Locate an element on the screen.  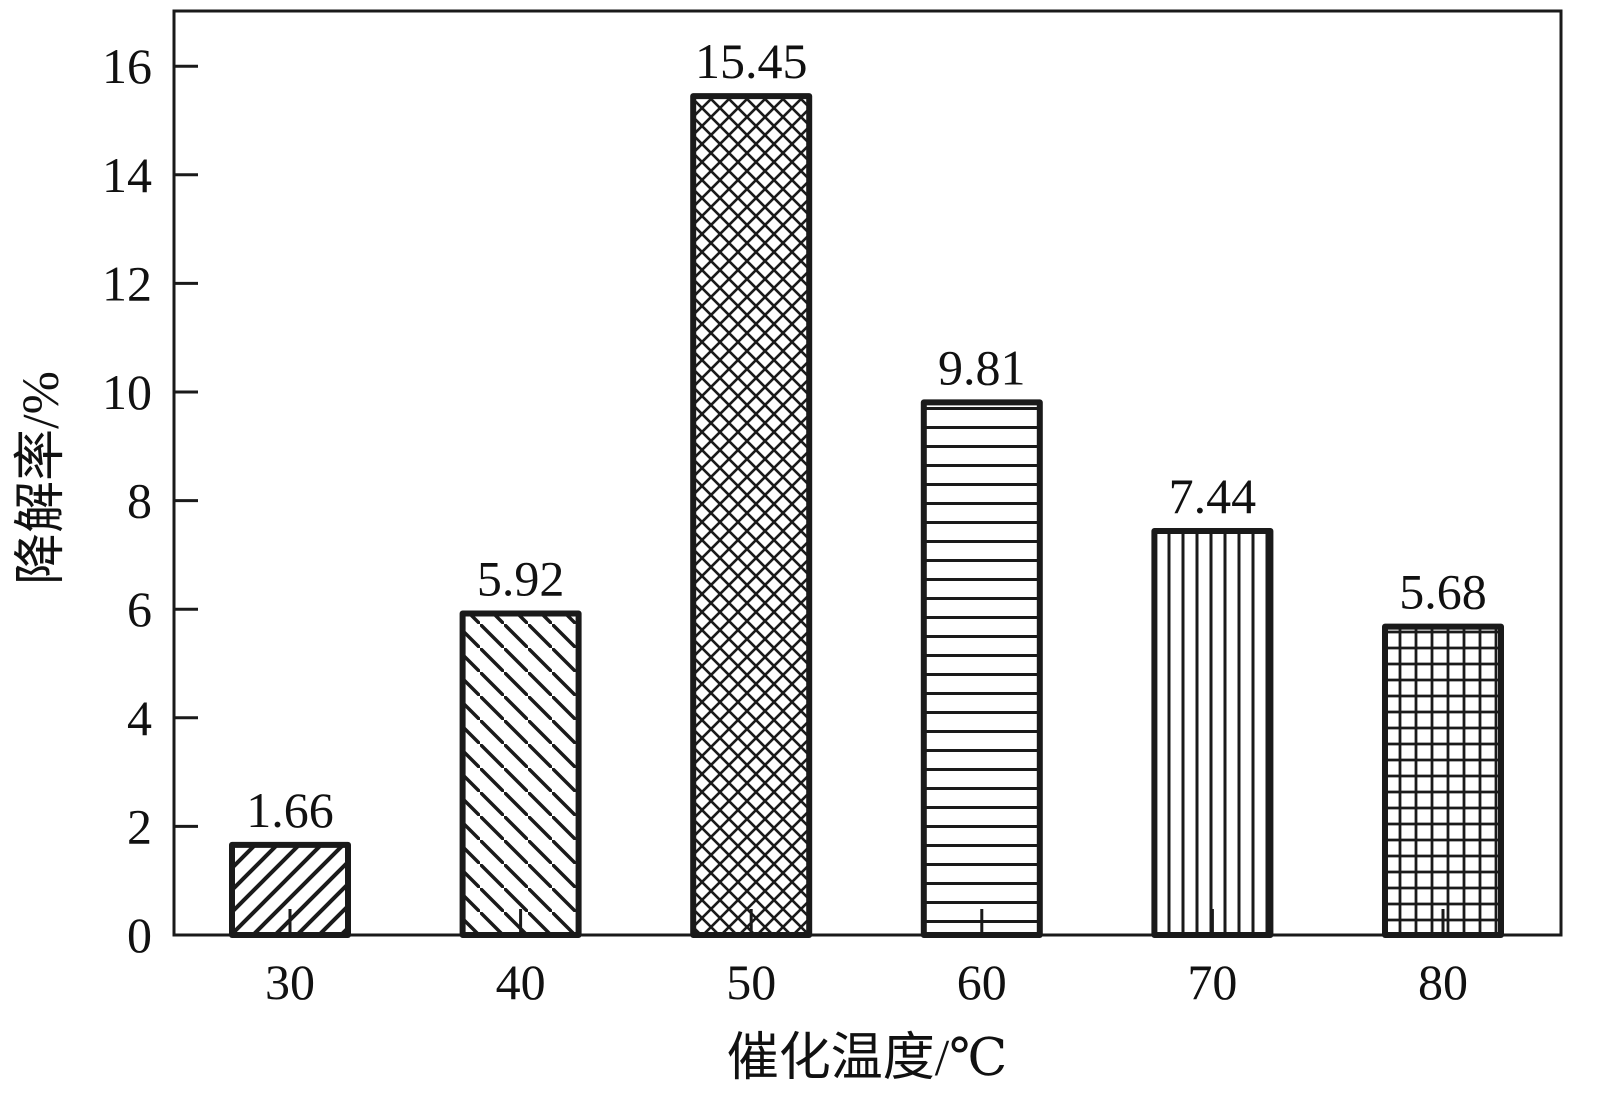
x-tick-label-40: 40 is located at coordinates (521, 982).